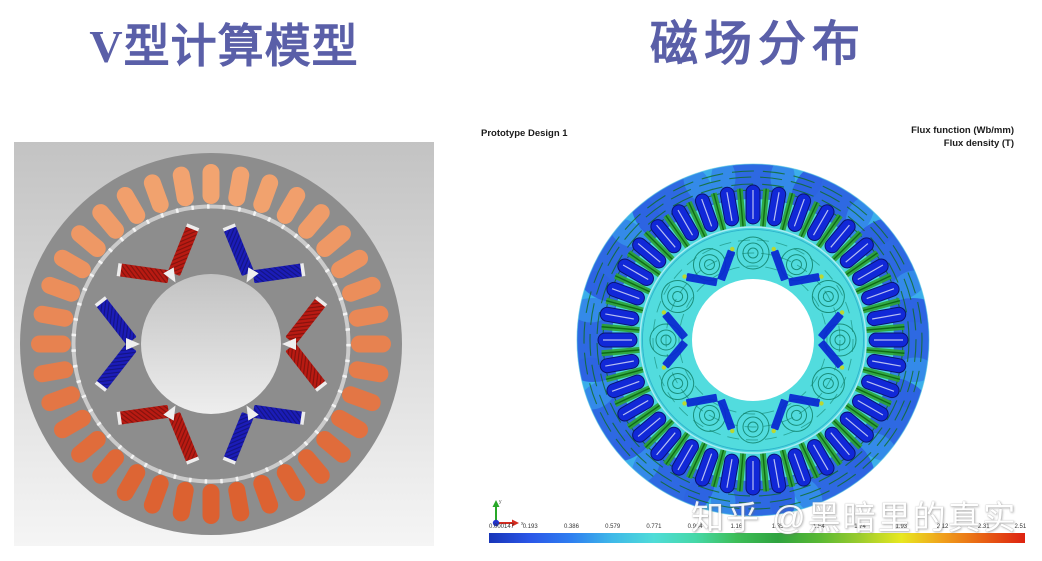 This screenshot has height=561, width=1042. I want to click on colorbar-tick-label: 2.12, so click(942, 527).